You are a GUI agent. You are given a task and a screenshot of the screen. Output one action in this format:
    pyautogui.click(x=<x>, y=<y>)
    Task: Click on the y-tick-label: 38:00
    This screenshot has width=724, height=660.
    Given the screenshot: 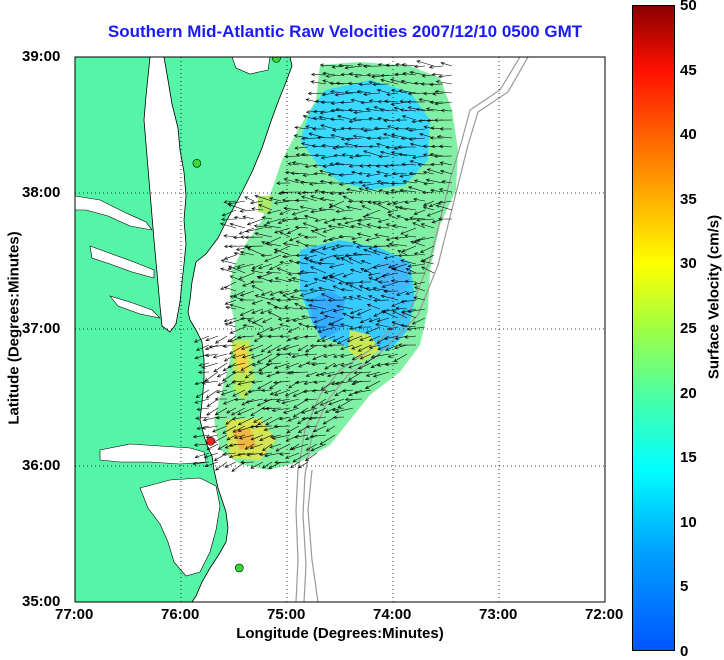 What is the action you would take?
    pyautogui.click(x=41, y=192)
    